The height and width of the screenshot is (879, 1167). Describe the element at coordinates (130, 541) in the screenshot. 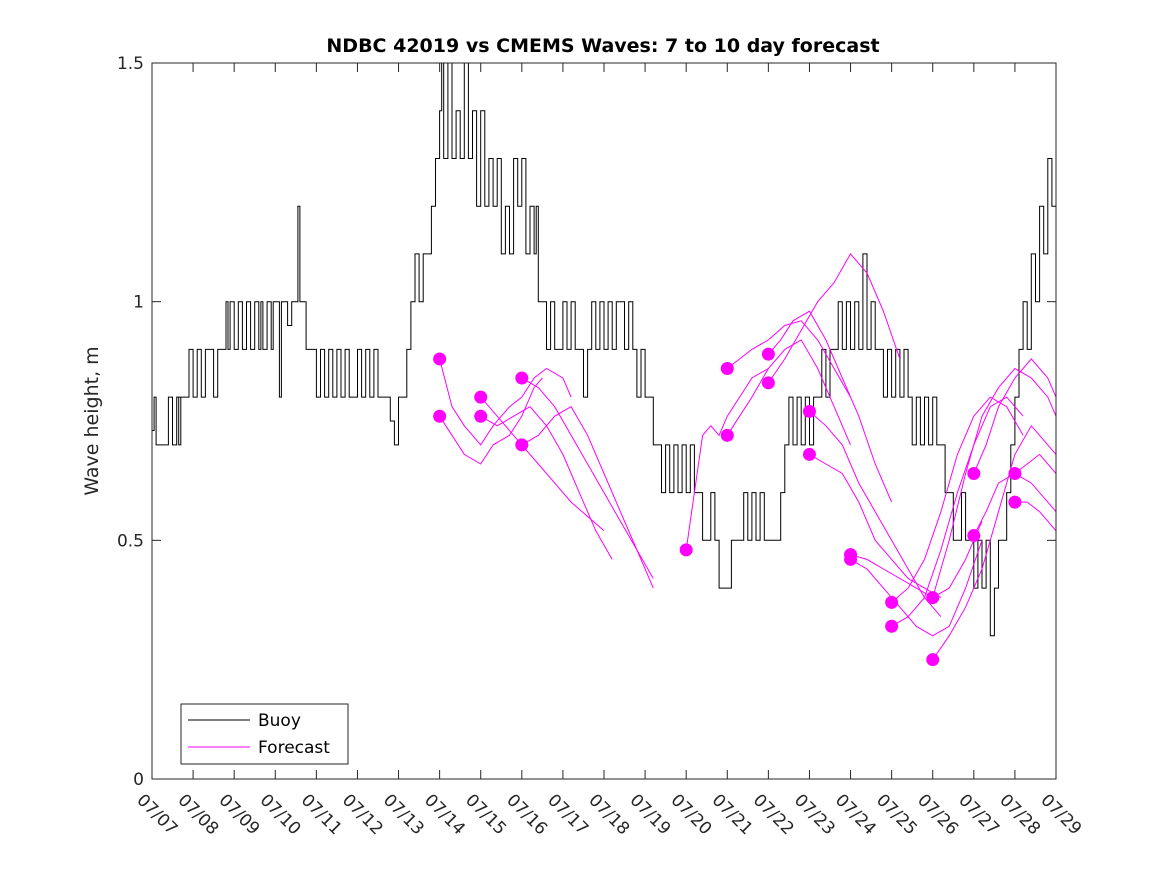

I see `y-tick-label: 0.5` at that location.